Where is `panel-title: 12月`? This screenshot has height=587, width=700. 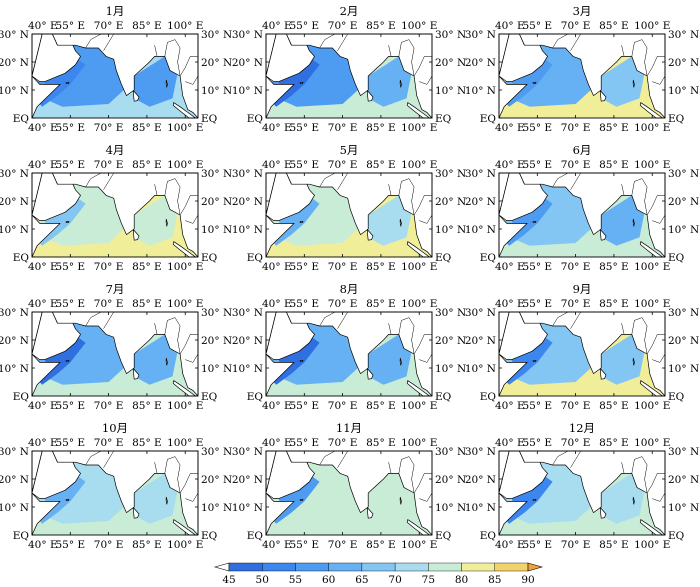 panel-title: 12月 is located at coordinates (582, 428).